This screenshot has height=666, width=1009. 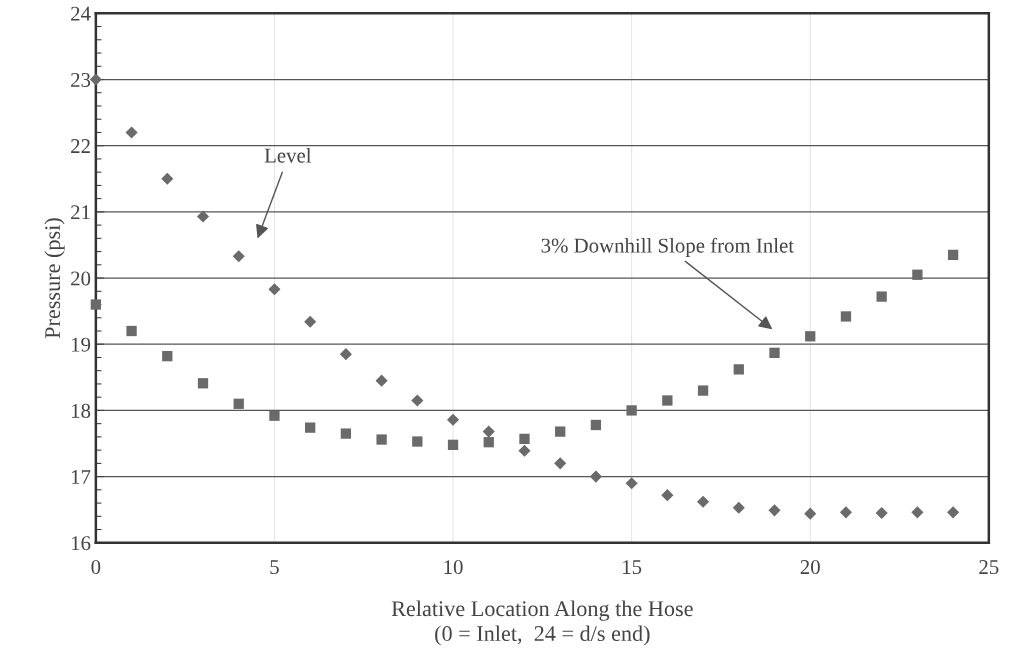 What do you see at coordinates (81, 477) in the screenshot?
I see `y-tick-label: 17` at bounding box center [81, 477].